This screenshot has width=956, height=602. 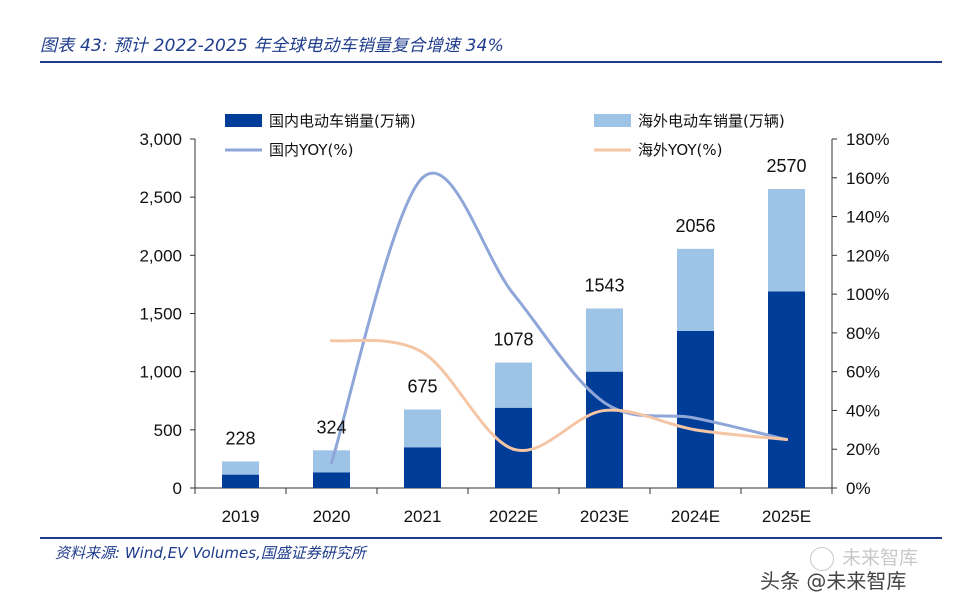 What do you see at coordinates (863, 410) in the screenshot?
I see `y-right-tick-label: 40%` at bounding box center [863, 410].